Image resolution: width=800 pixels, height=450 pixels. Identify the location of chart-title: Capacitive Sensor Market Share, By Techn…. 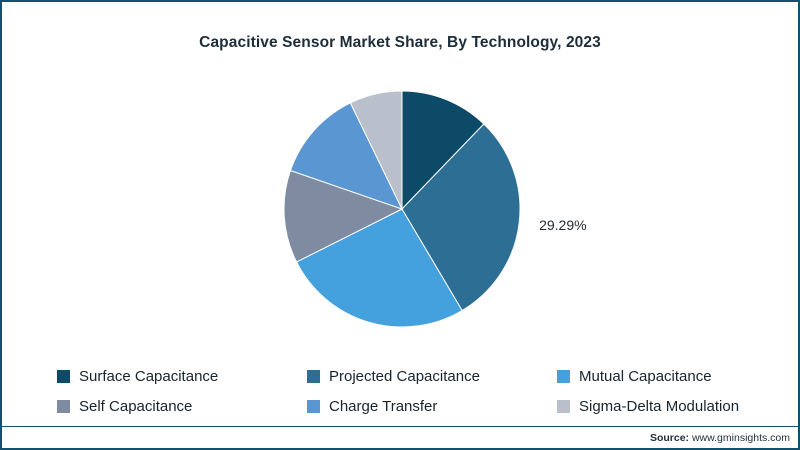
(400, 42).